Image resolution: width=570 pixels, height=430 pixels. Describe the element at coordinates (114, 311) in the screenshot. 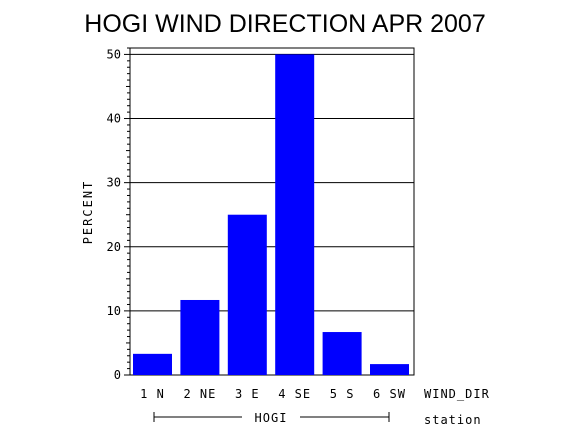

I see `y-tick-label: 10` at that location.